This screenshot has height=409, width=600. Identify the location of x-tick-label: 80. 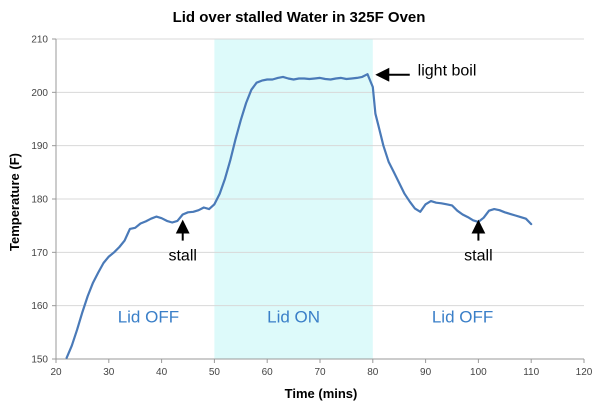
(373, 372).